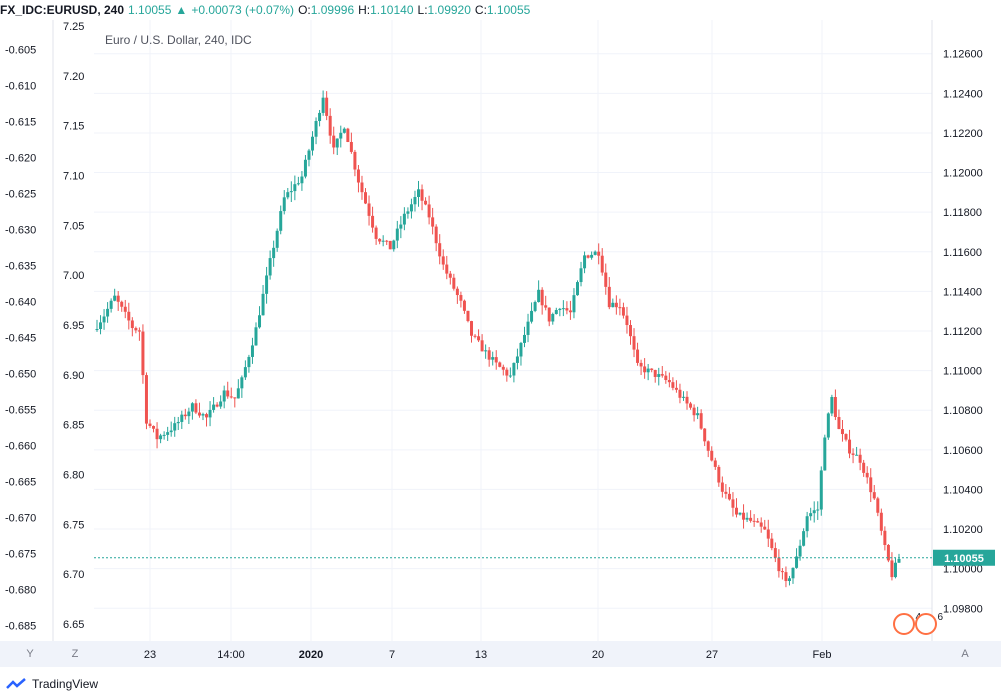 This screenshot has height=696, width=1001. I want to click on time-axis-tick: 27, so click(712, 655).